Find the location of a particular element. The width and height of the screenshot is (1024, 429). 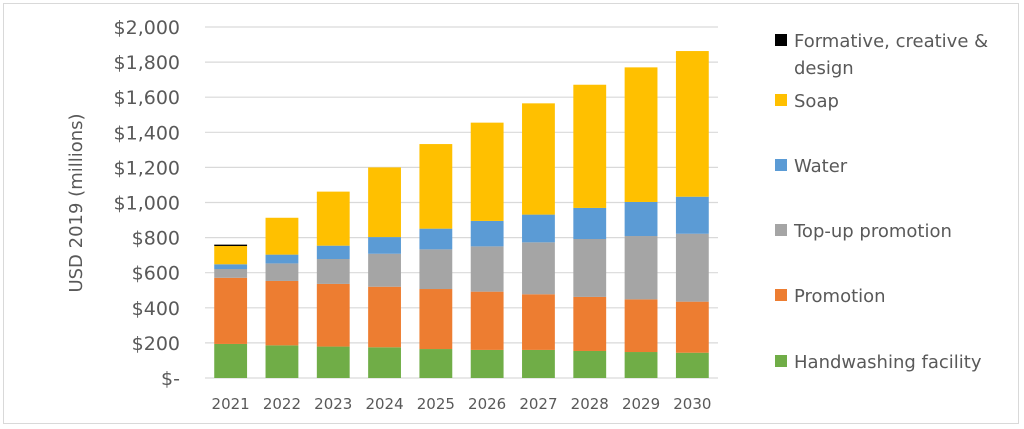

x-tick-label: 2025 is located at coordinates (436, 404).